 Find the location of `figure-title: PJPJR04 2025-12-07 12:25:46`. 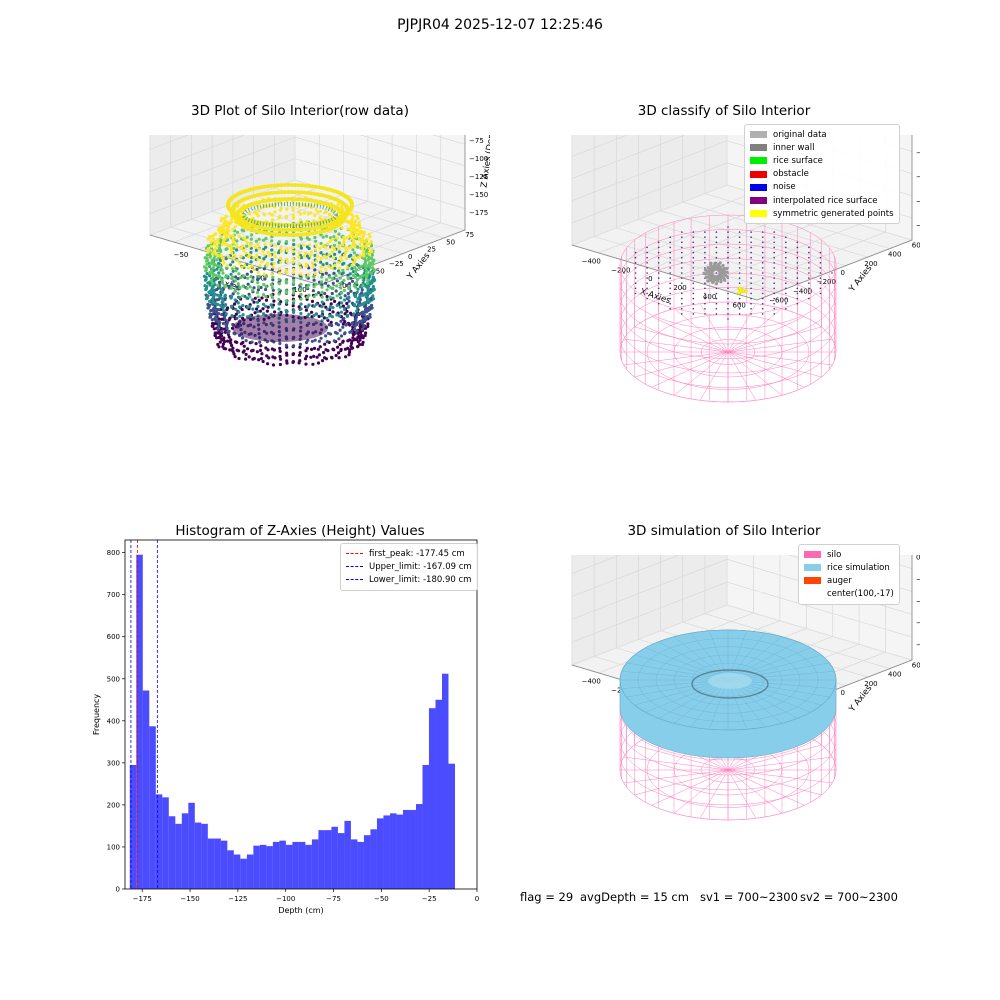

figure-title: PJPJR04 2025-12-07 12:25:46 is located at coordinates (500, 25).